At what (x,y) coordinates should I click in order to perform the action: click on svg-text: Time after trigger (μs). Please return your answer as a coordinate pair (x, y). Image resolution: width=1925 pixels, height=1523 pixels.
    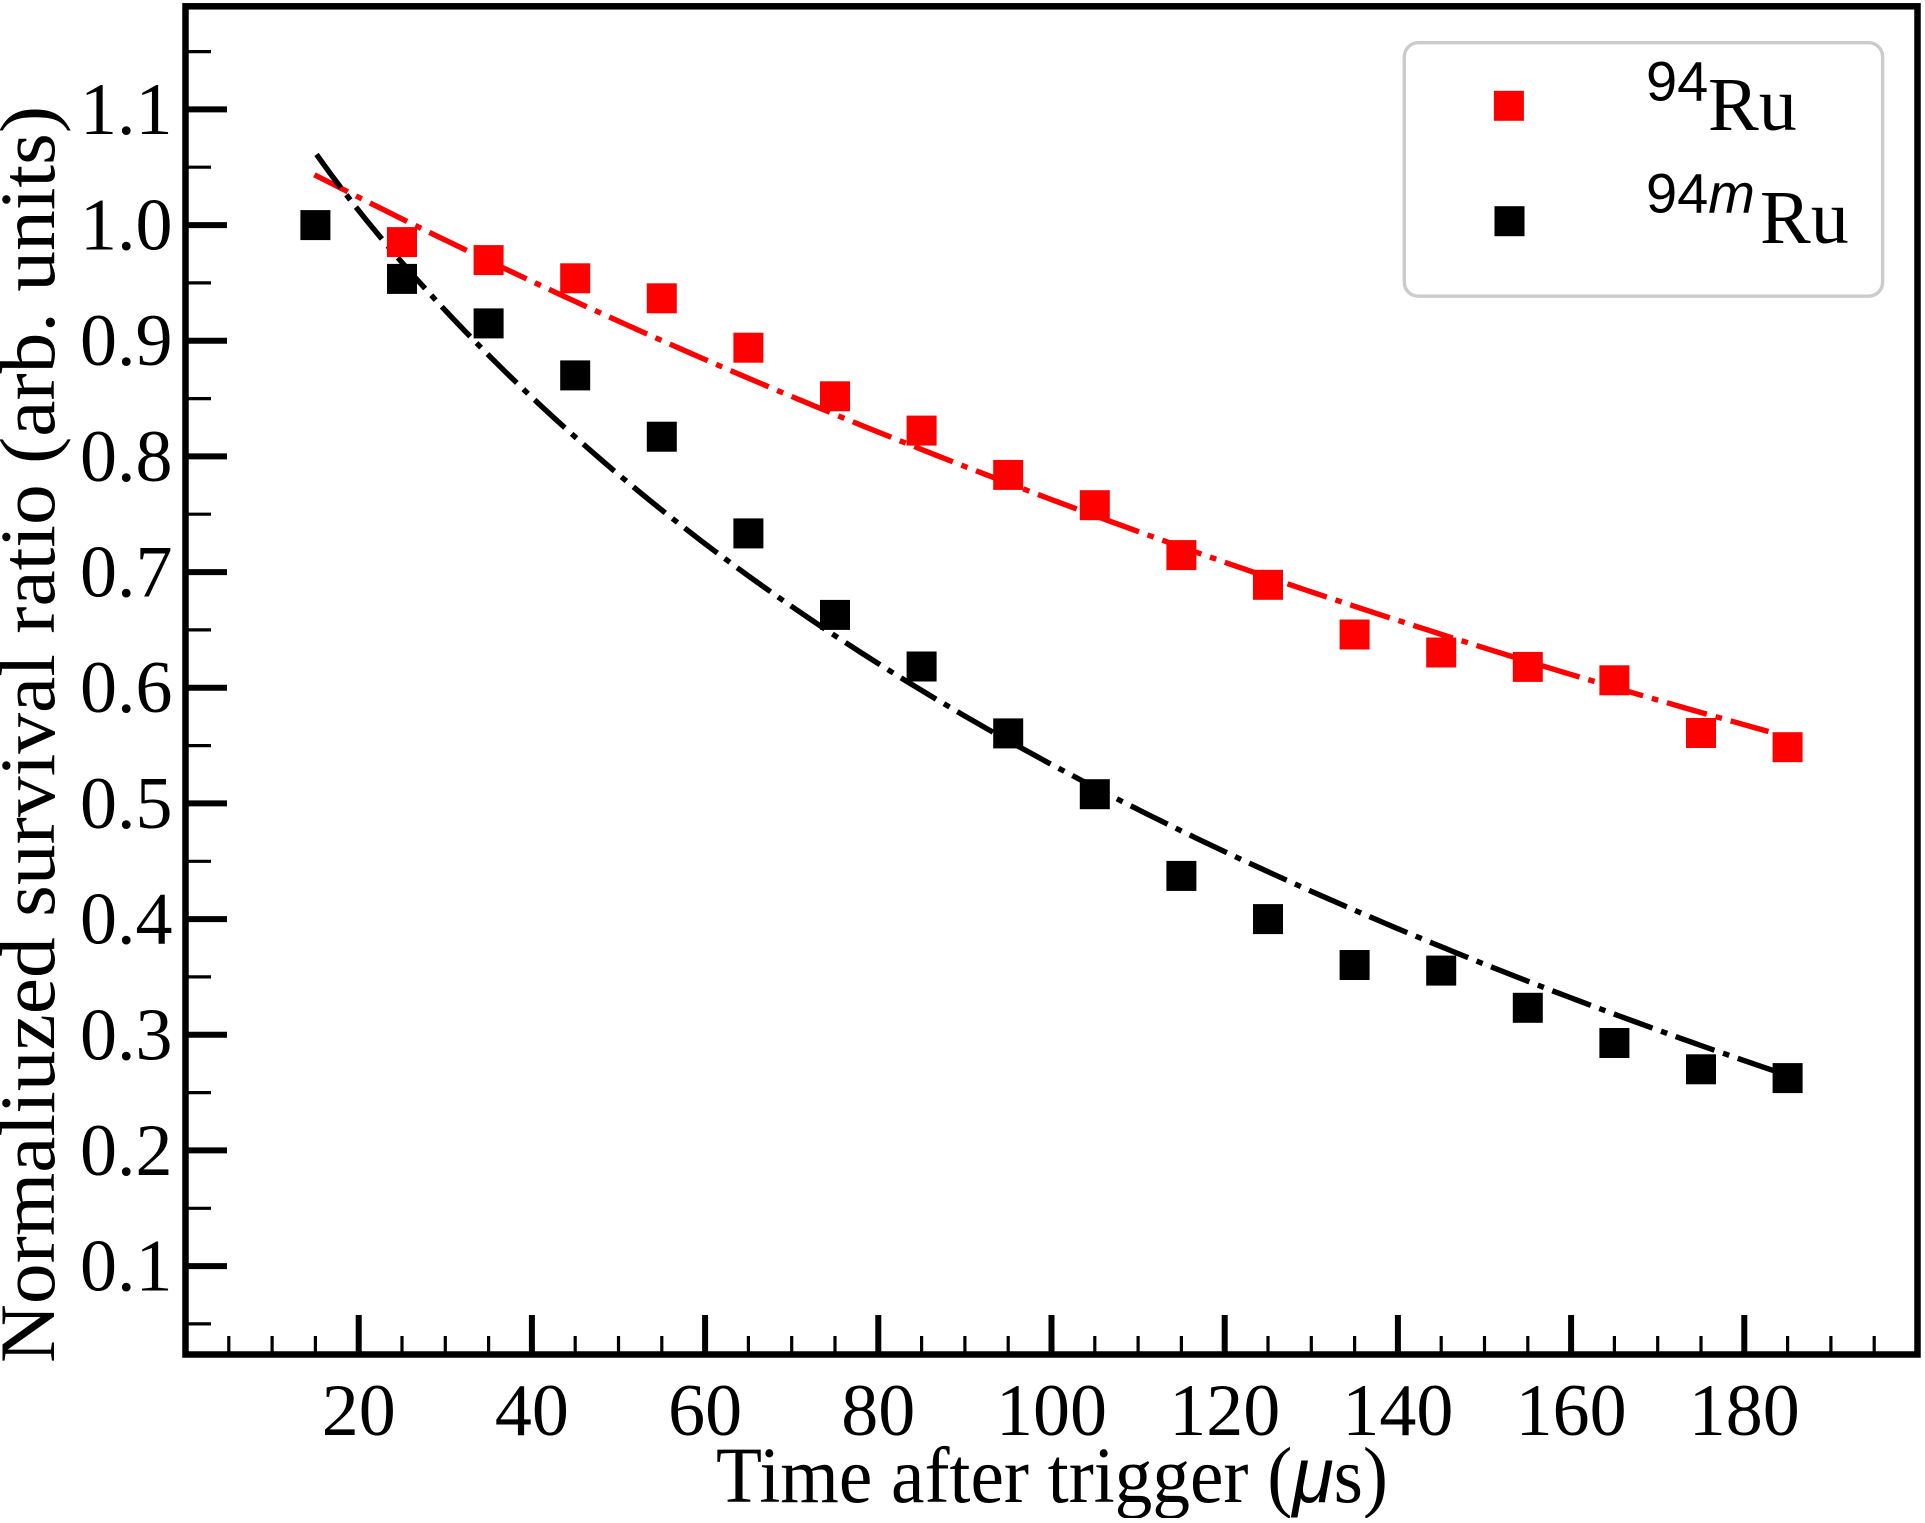
    Looking at the image, I should click on (1052, 1474).